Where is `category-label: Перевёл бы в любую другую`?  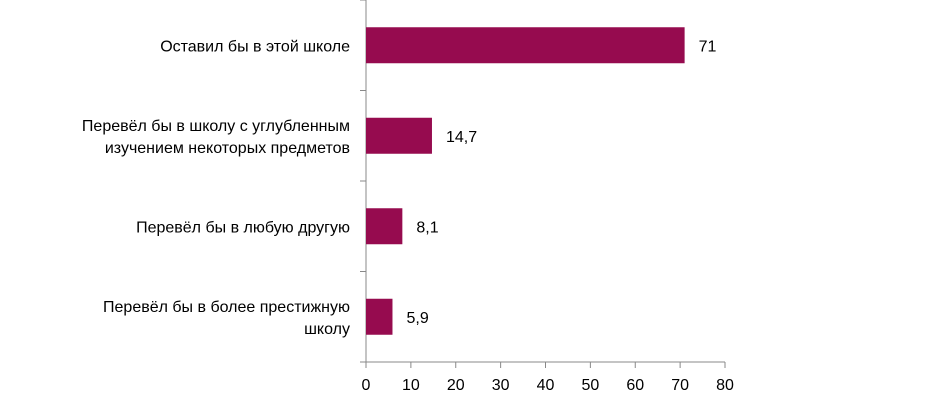 category-label: Перевёл бы в любую другую is located at coordinates (243, 227).